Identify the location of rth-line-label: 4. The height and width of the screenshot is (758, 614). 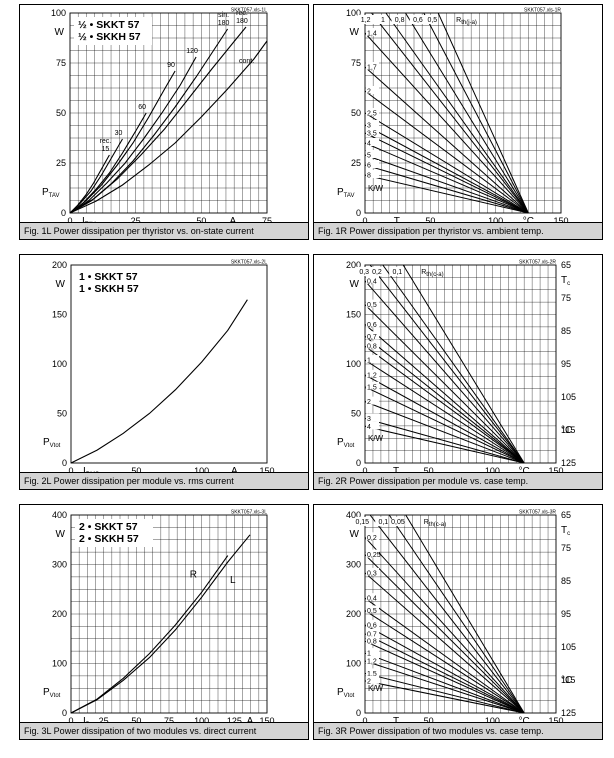
(369, 144).